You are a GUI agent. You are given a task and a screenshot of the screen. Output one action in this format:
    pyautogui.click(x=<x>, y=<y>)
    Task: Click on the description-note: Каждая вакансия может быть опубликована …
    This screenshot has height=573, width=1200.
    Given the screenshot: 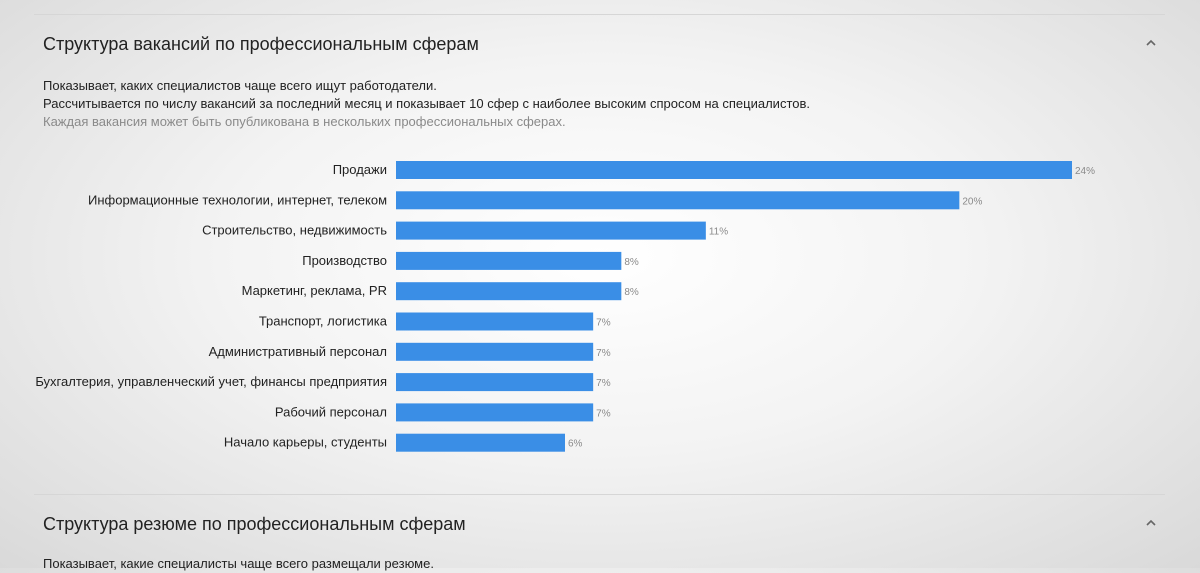 What is the action you would take?
    pyautogui.click(x=304, y=121)
    